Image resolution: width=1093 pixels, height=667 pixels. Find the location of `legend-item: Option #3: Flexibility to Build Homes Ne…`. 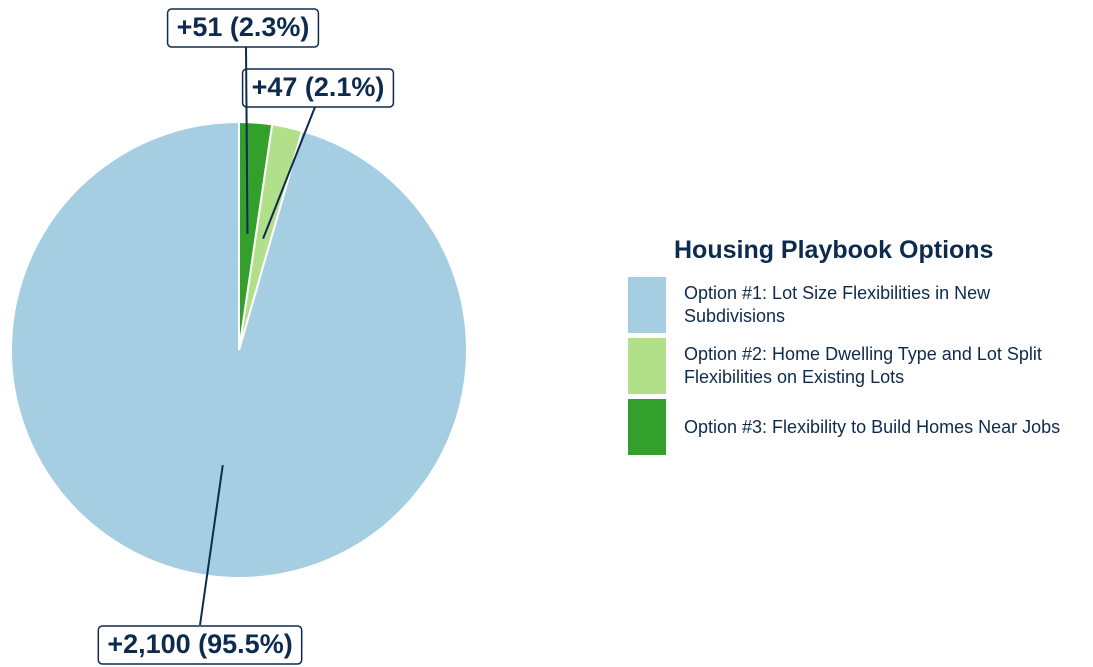

legend-item: Option #3: Flexibility to Build Homes Ne… is located at coordinates (860, 427).